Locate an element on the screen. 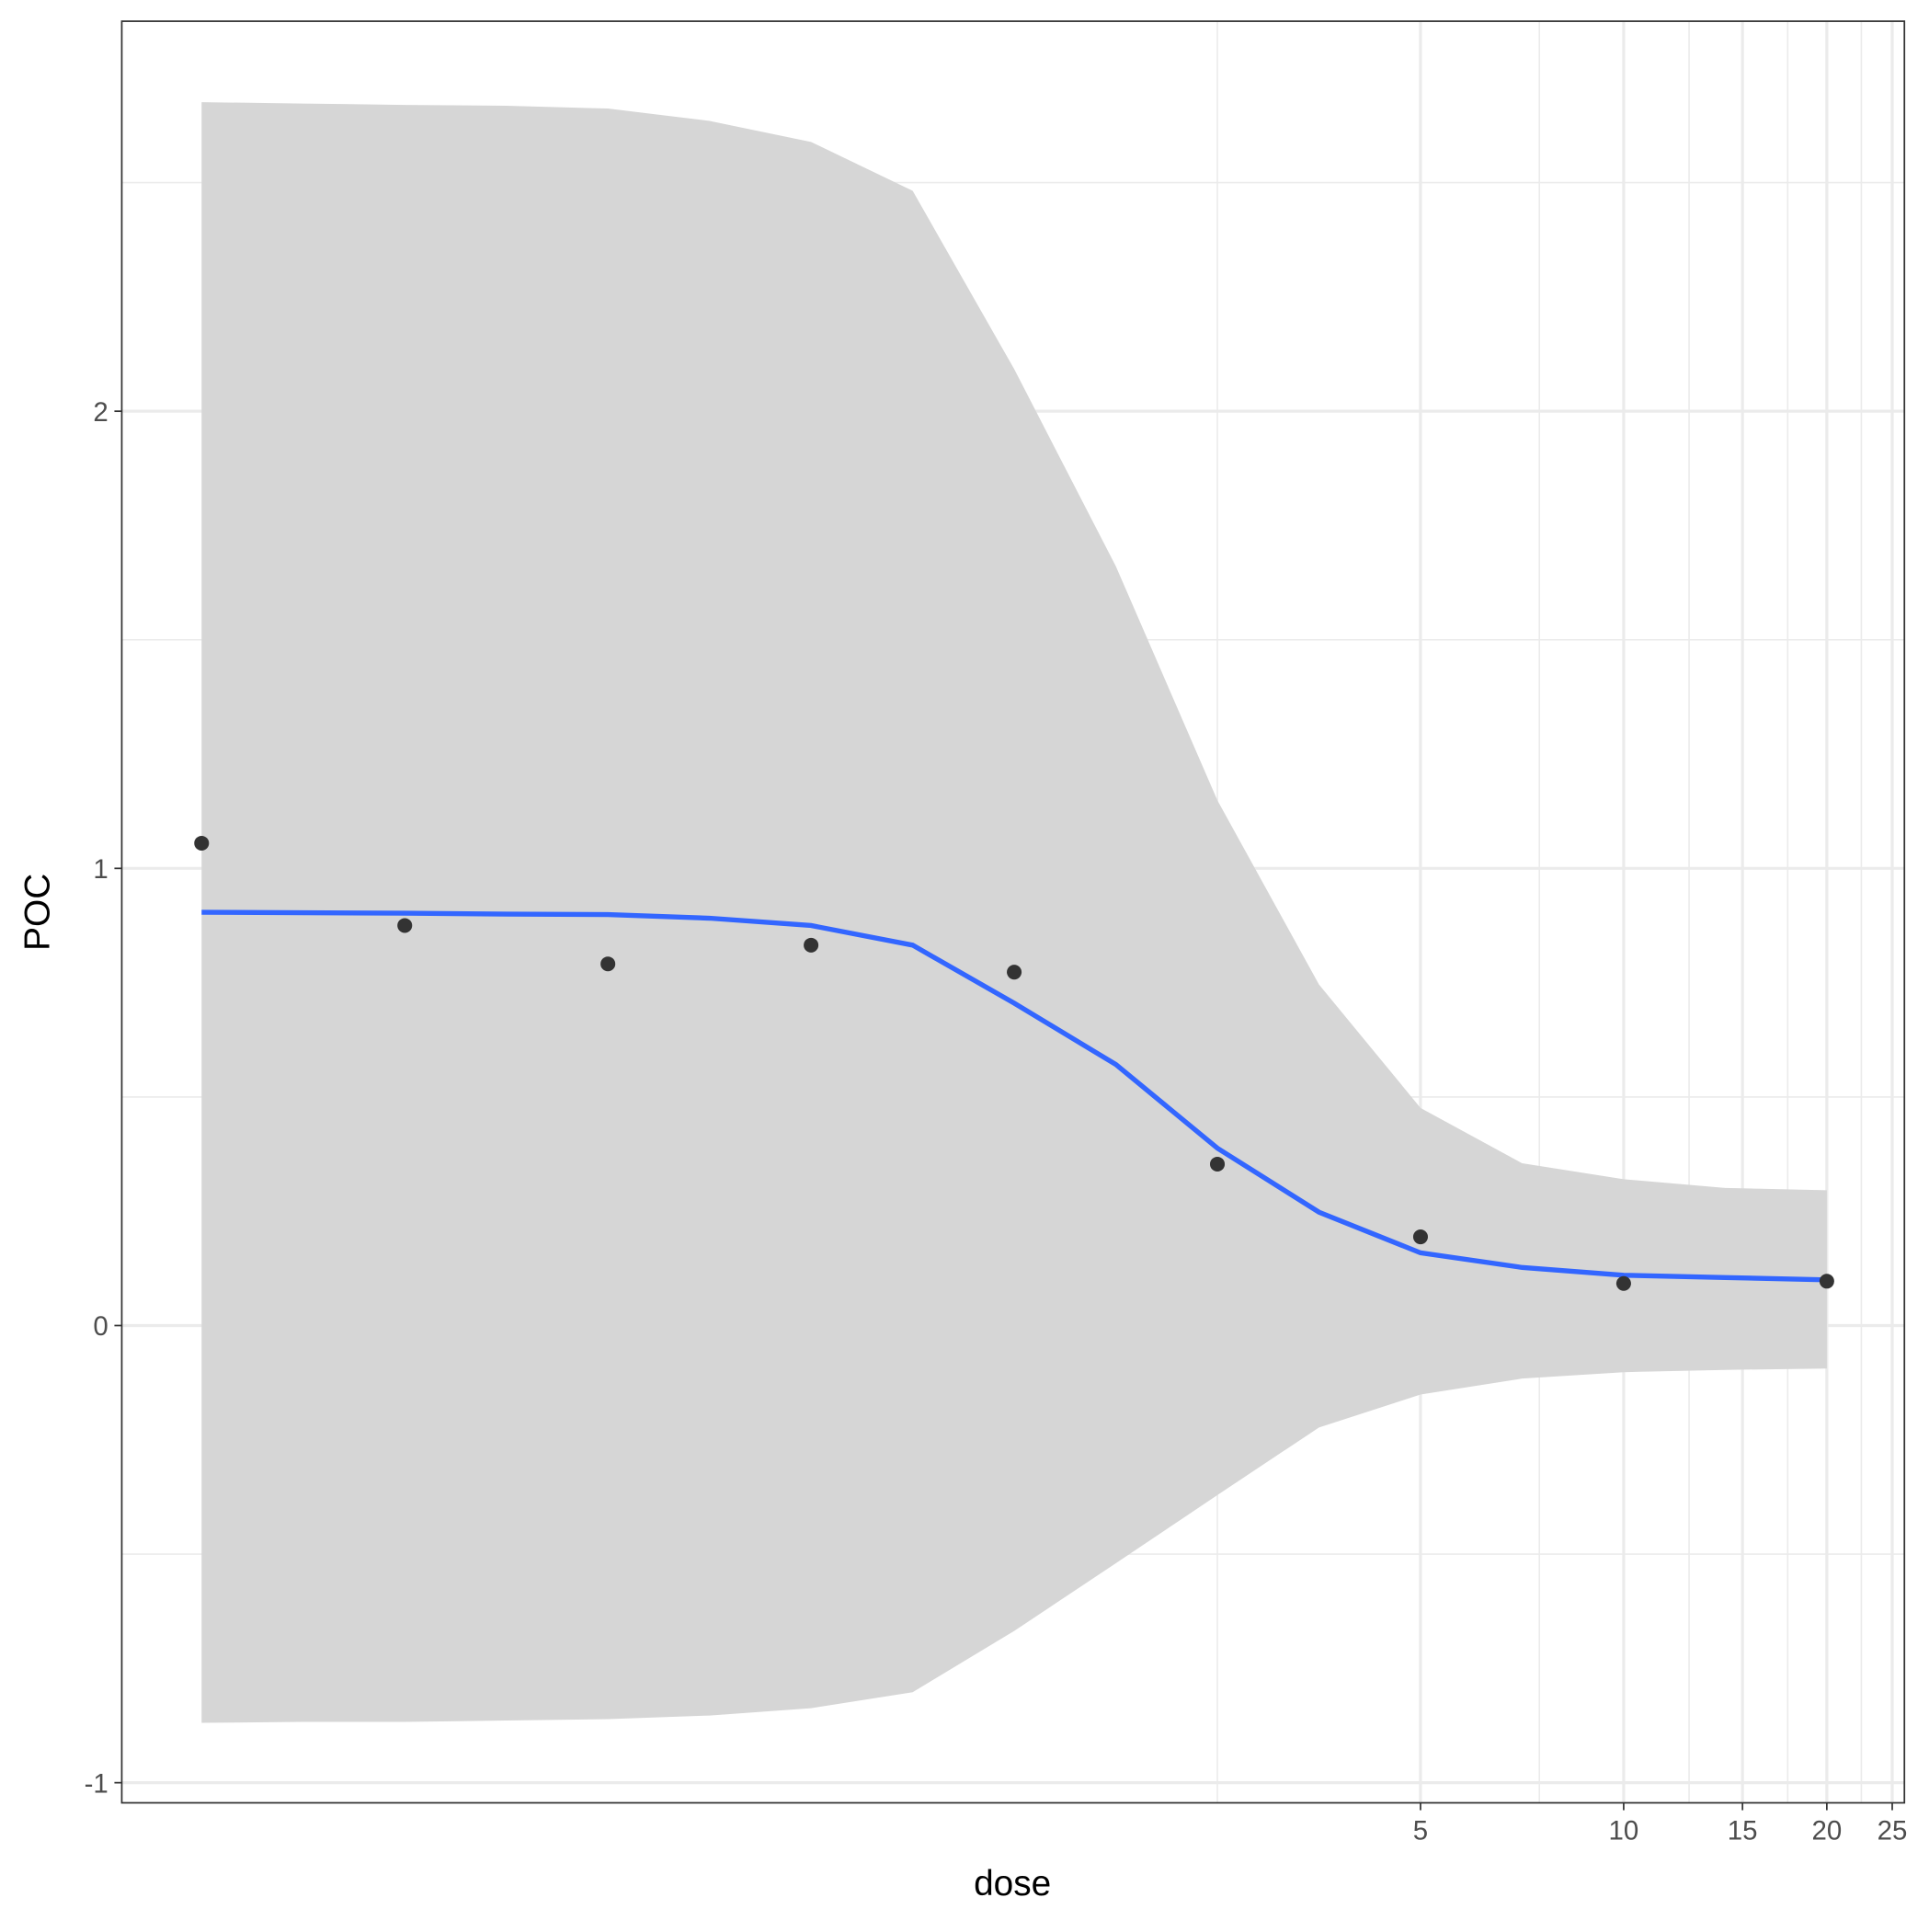 The image size is (1929, 1932). x-tick-label: 15 is located at coordinates (1743, 1831).